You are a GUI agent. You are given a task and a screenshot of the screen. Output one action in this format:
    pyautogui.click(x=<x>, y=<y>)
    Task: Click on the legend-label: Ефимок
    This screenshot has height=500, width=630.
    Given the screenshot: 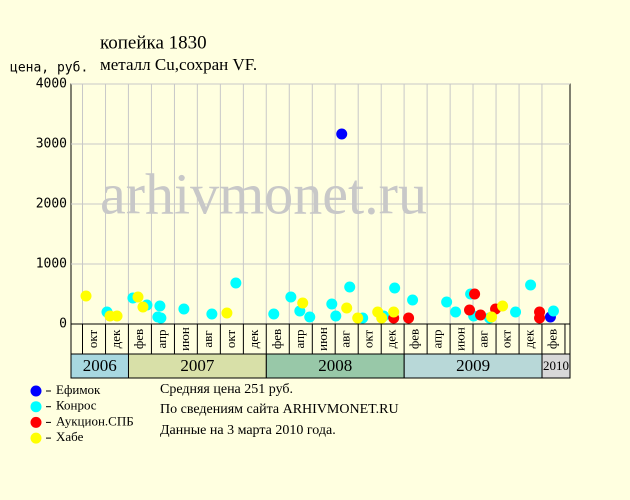 What is the action you would take?
    pyautogui.click(x=78, y=389)
    